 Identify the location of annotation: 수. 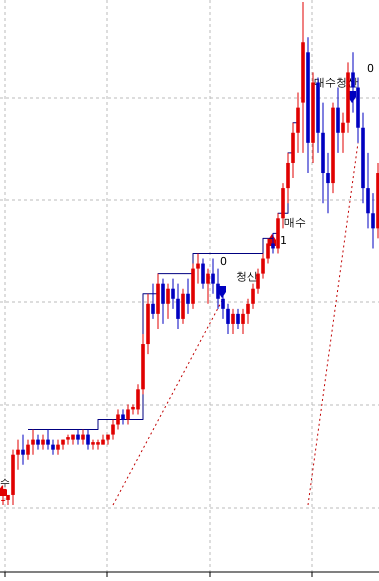
(5, 483).